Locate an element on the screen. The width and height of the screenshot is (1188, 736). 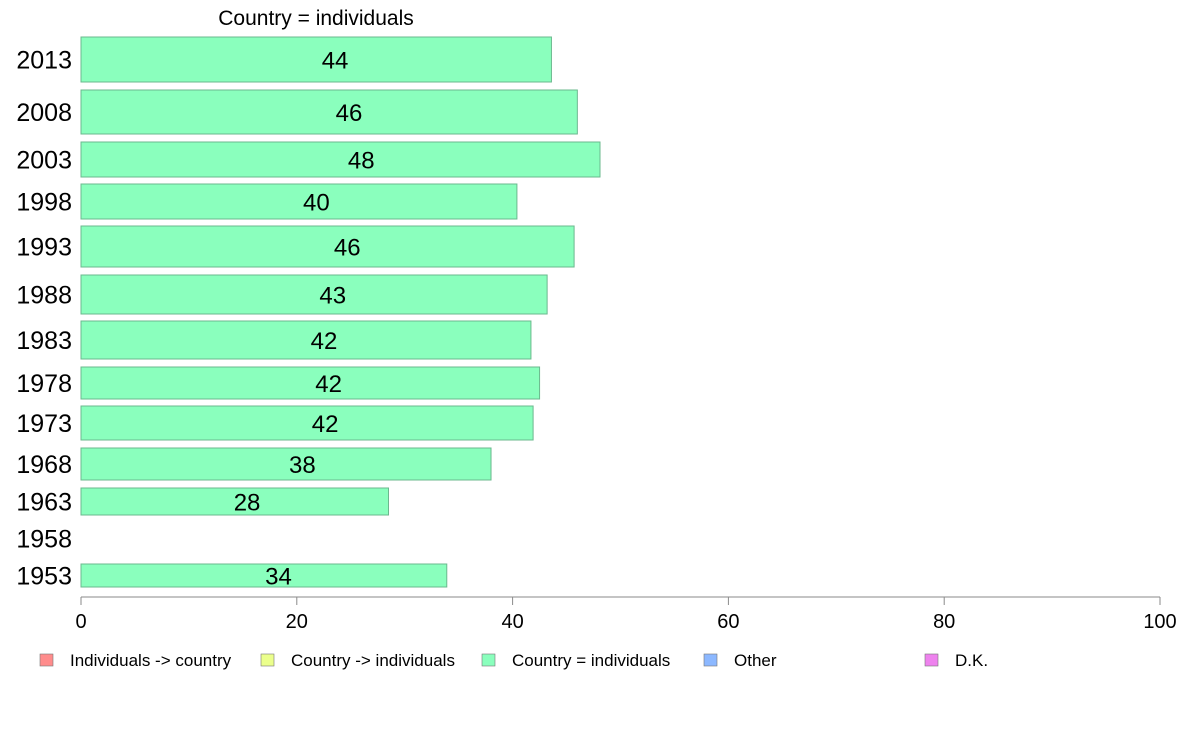
y-tick-label: 1988 is located at coordinates (44, 296).